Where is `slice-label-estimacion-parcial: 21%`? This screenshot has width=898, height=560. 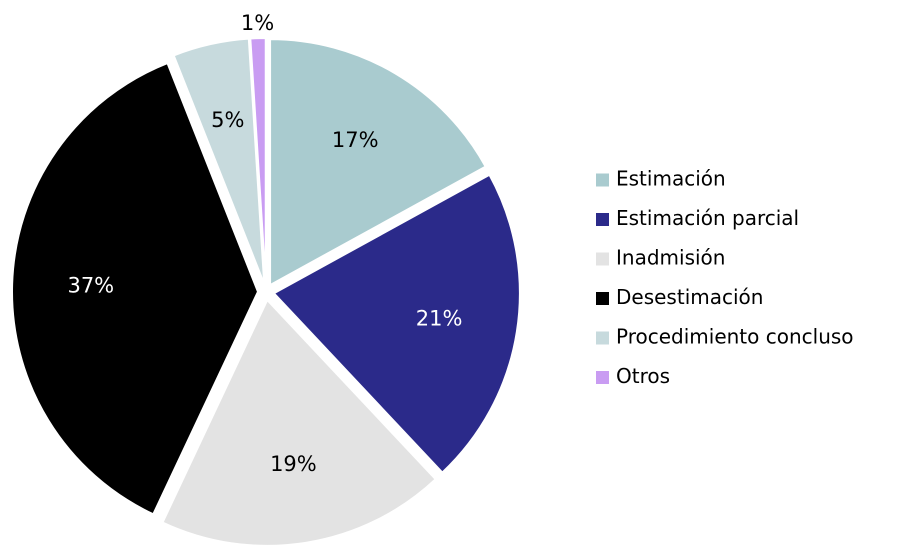
slice-label-estimacion-parcial: 21% is located at coordinates (439, 318).